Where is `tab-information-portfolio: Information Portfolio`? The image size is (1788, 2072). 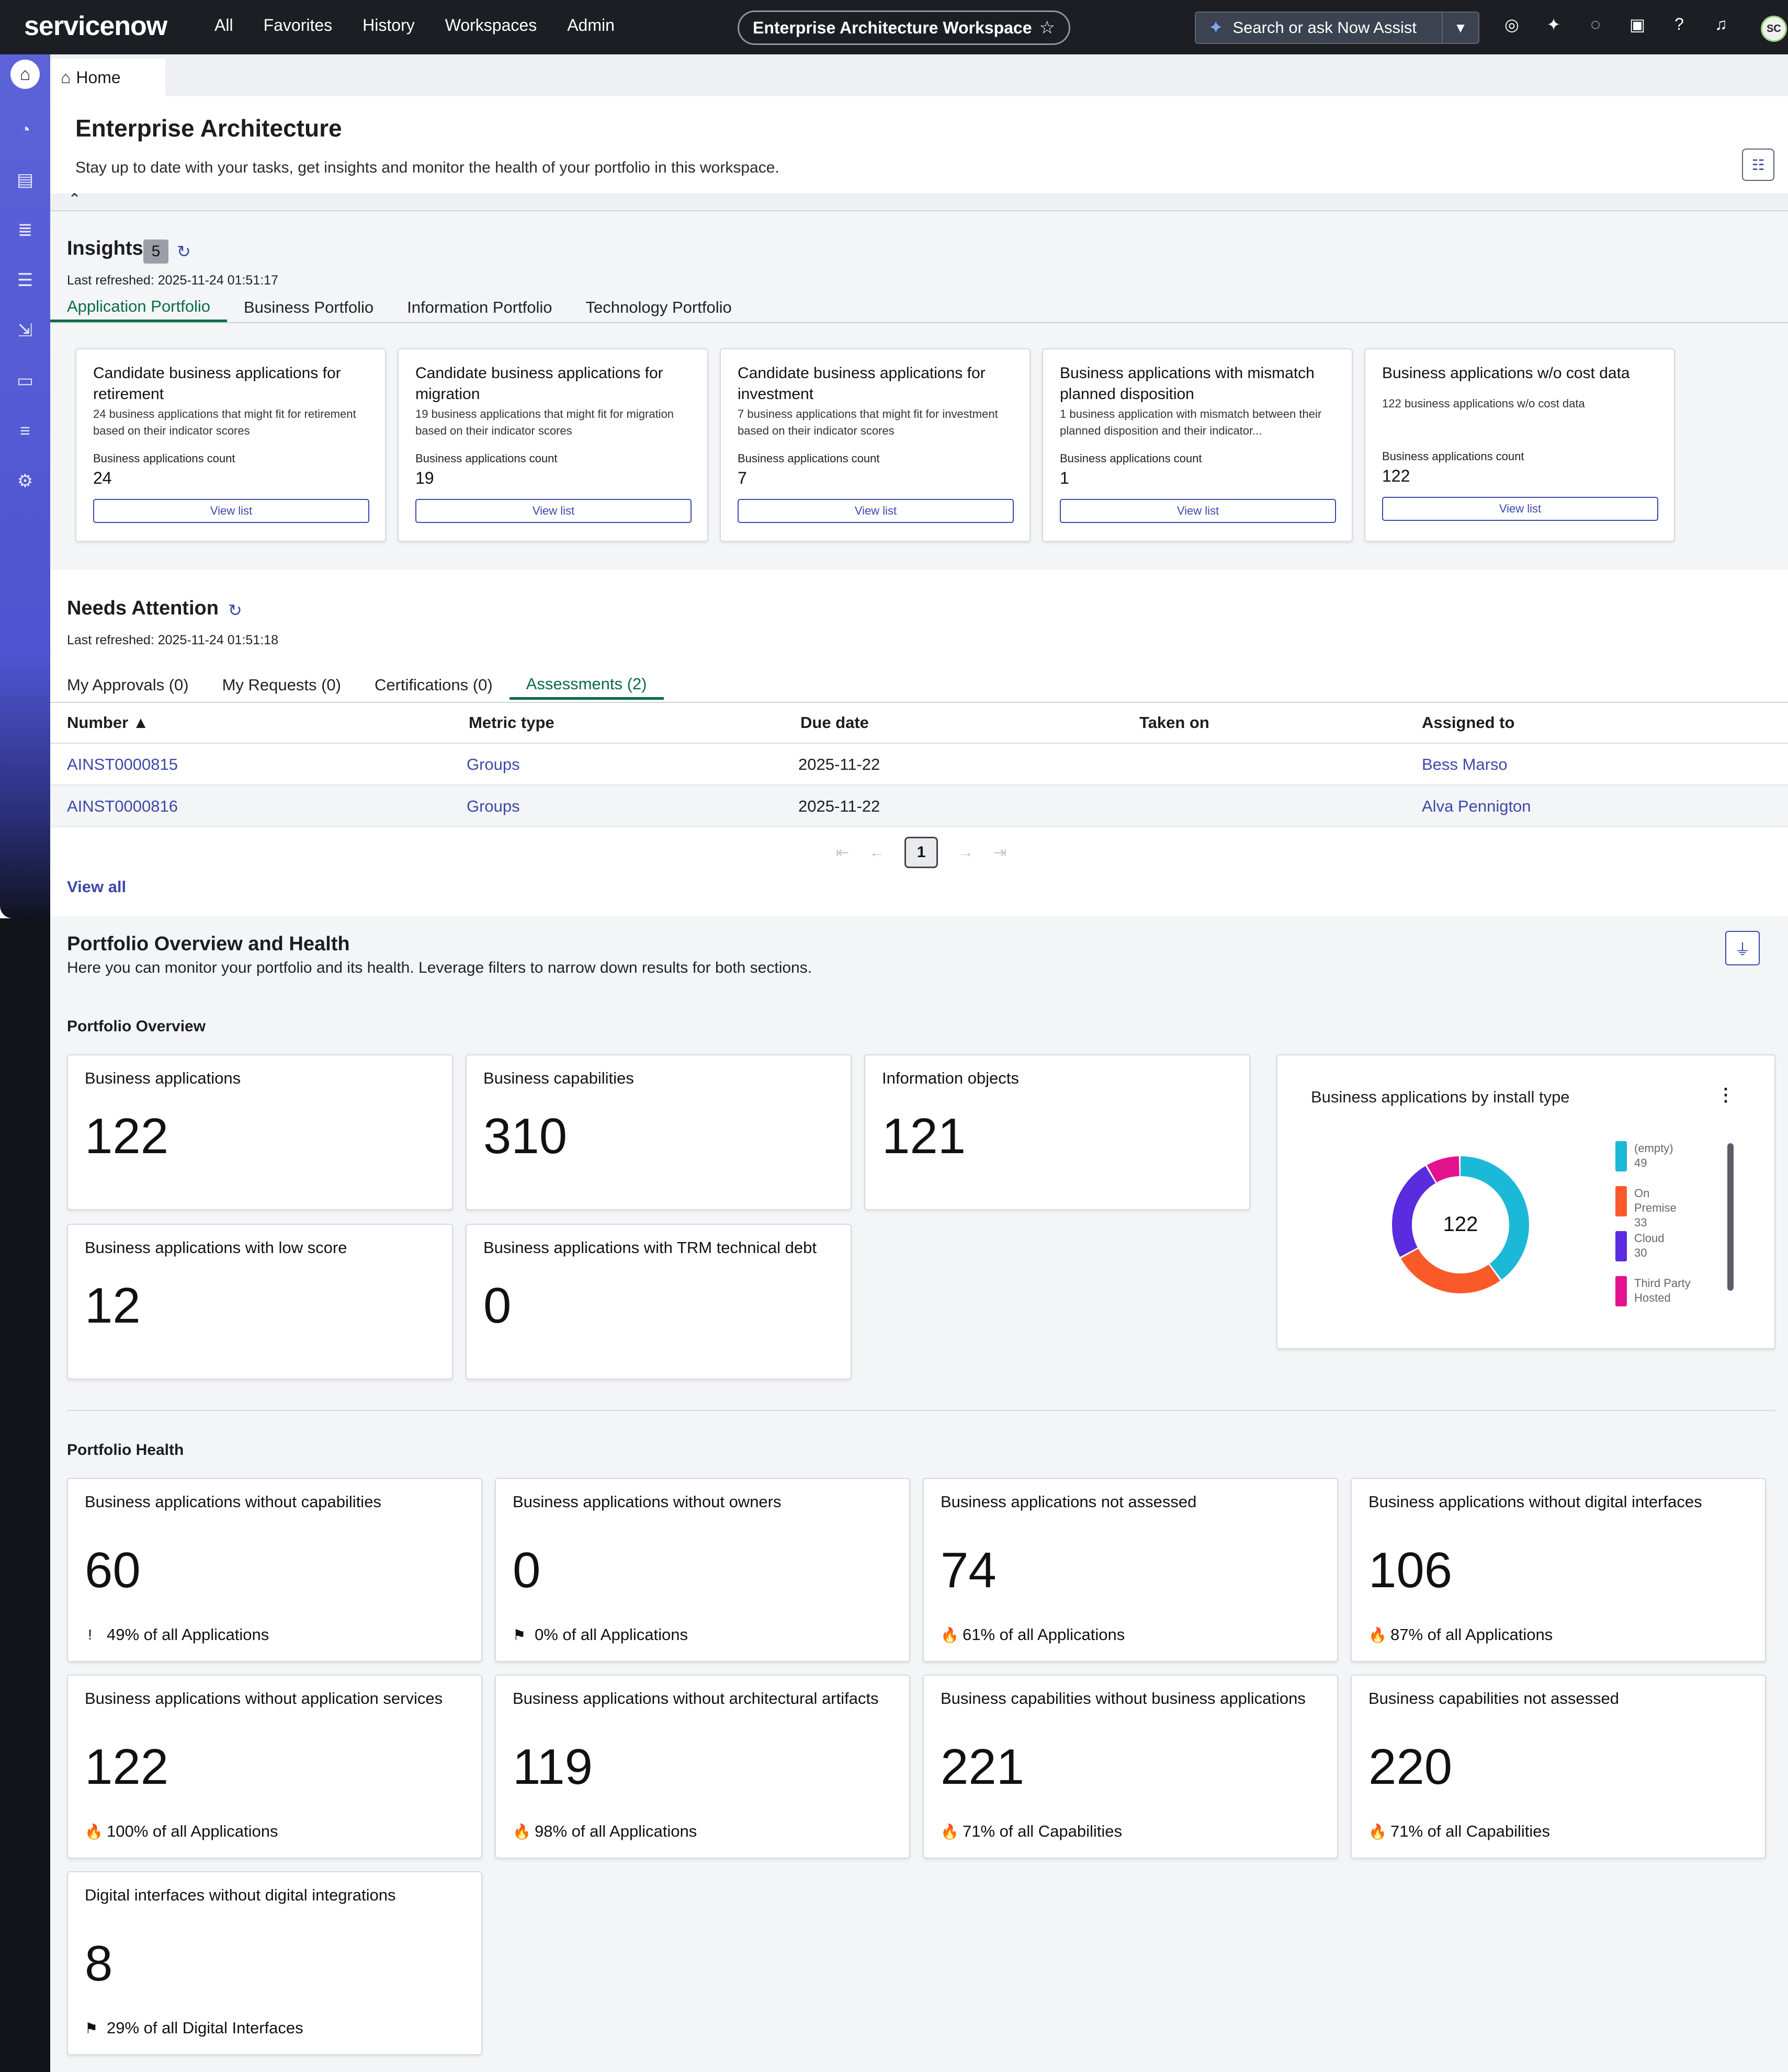 tab-information-portfolio: Information Portfolio is located at coordinates (480, 307).